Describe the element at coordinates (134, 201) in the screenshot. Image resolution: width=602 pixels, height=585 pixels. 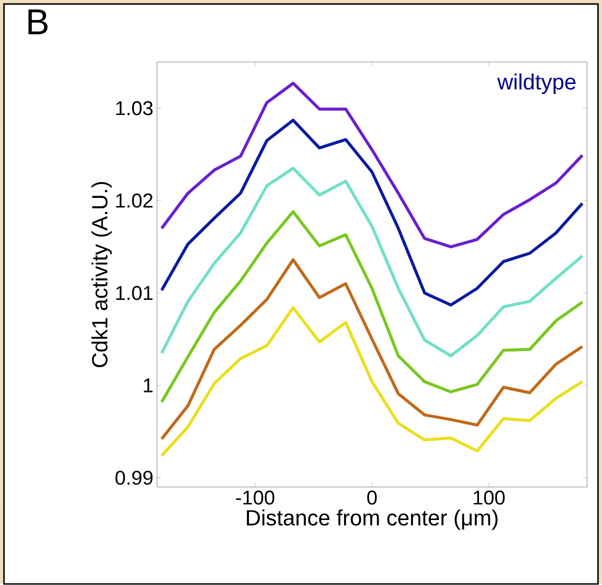
I see `y-tick-label: 1.02` at that location.